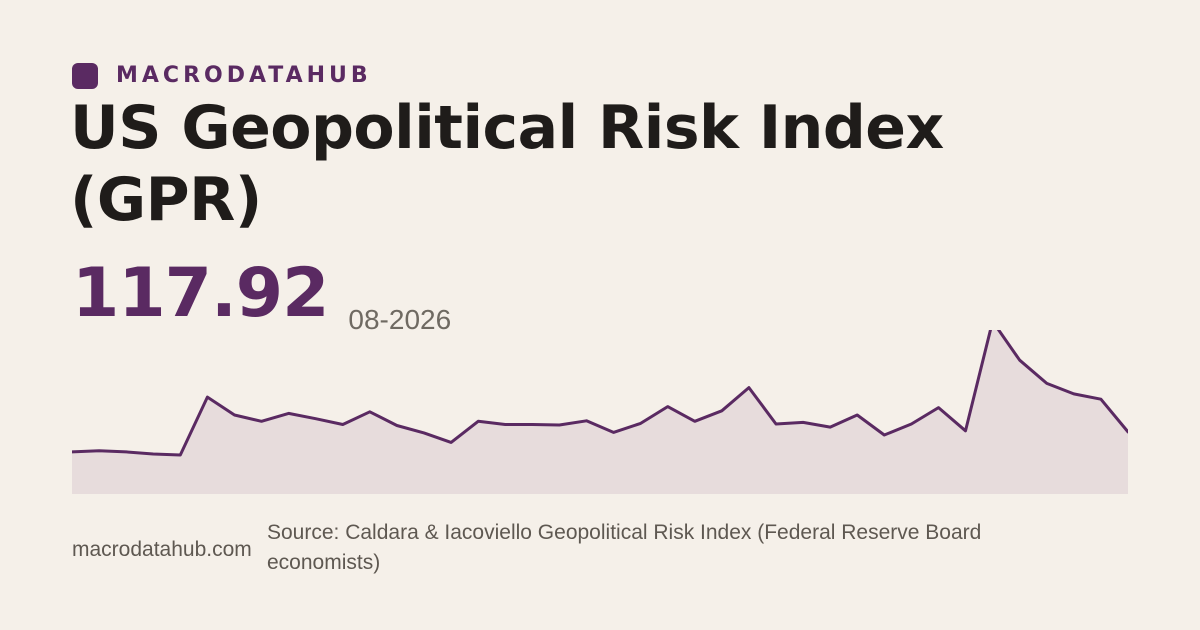  Describe the element at coordinates (400, 319) in the screenshot. I see `latest-date: 08-2026` at that location.